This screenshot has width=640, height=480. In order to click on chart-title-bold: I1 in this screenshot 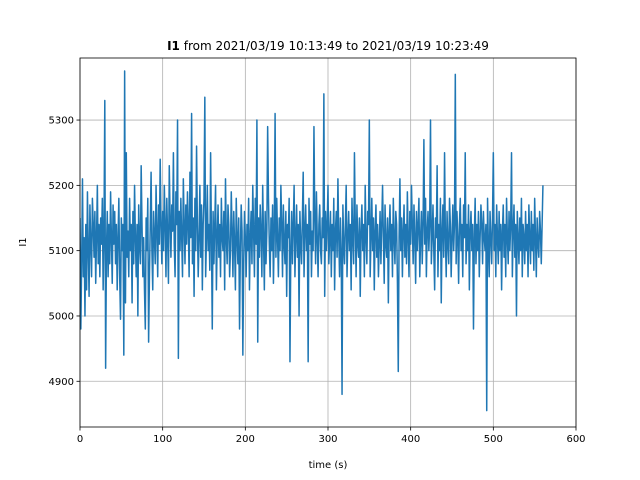, I will do `click(173, 46)`.